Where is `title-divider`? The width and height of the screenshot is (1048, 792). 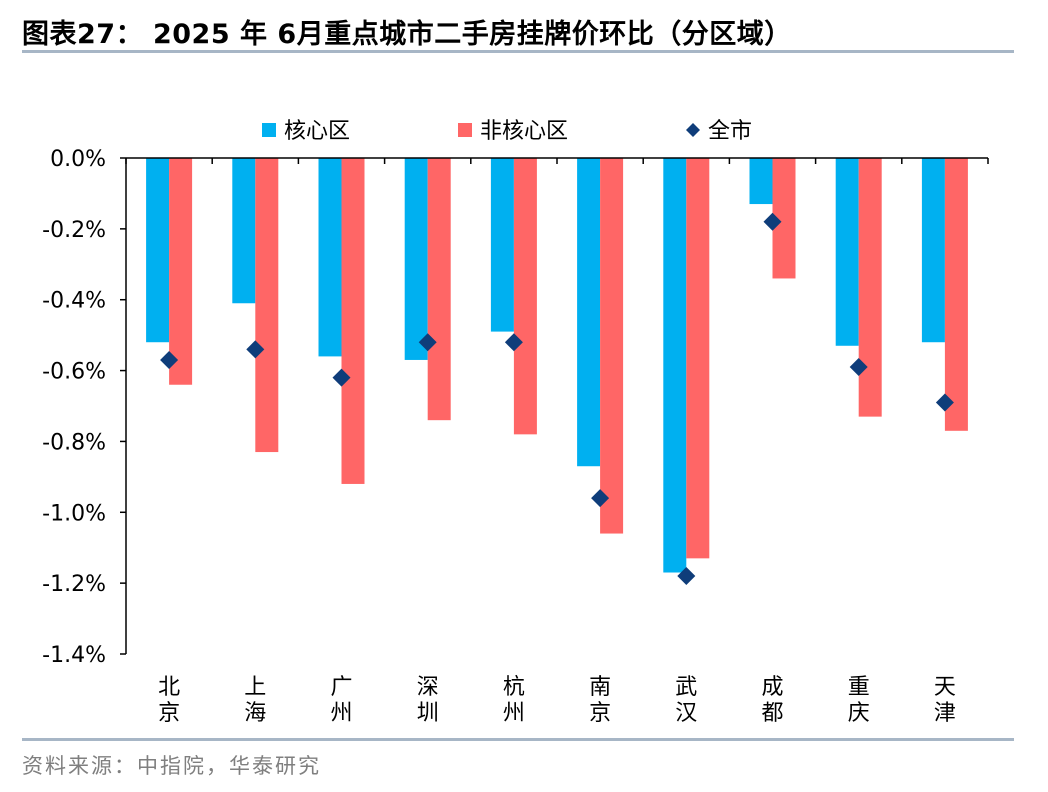
title-divider is located at coordinates (518, 51).